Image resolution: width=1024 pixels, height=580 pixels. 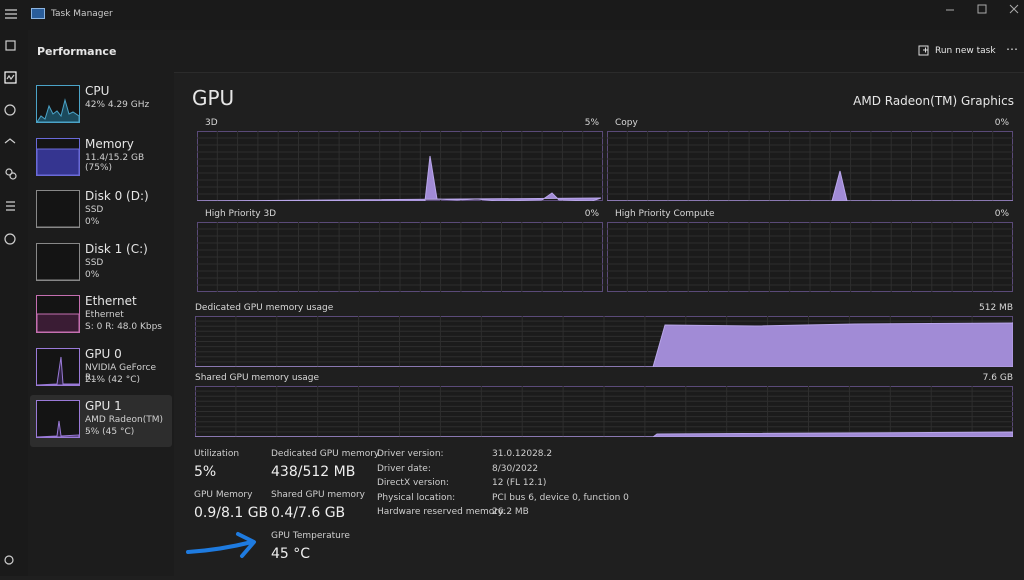 What do you see at coordinates (560, 497) in the screenshot?
I see `detail-value: PCI bus 6, device 0, function 0` at bounding box center [560, 497].